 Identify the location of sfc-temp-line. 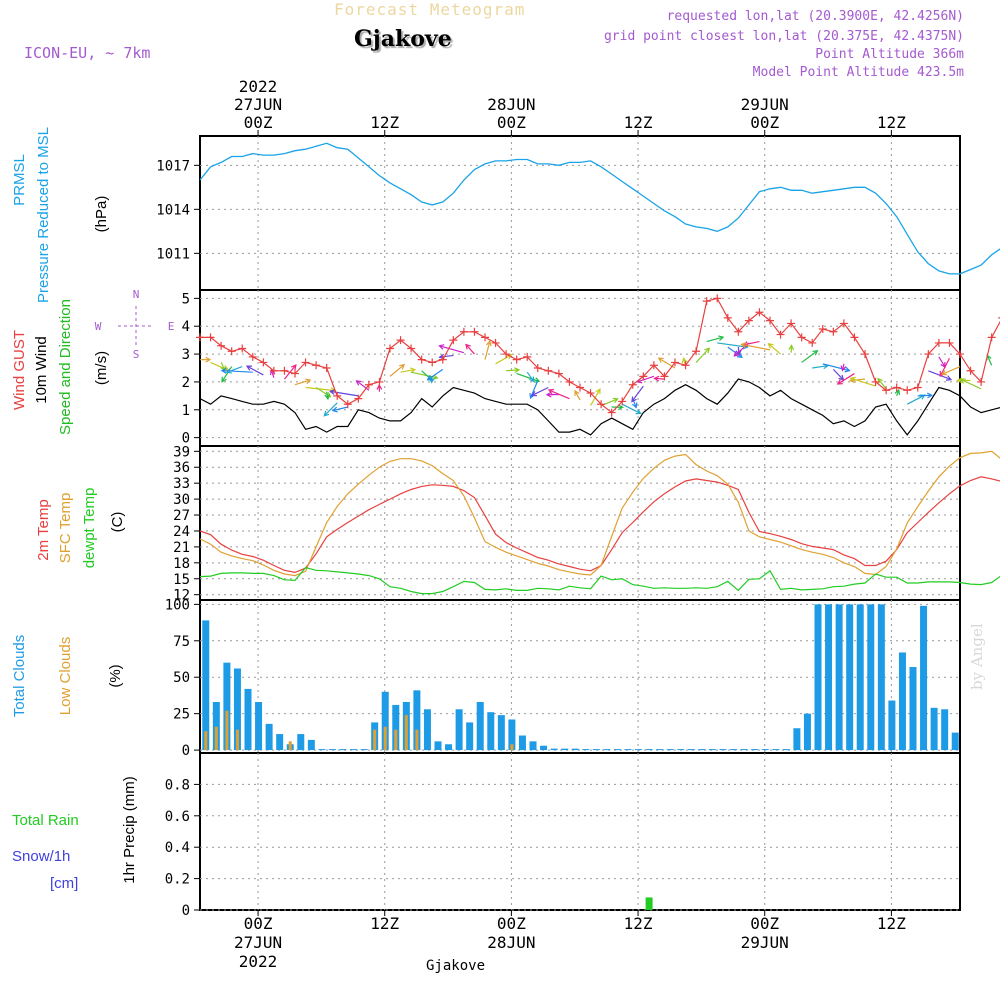
(599, 513).